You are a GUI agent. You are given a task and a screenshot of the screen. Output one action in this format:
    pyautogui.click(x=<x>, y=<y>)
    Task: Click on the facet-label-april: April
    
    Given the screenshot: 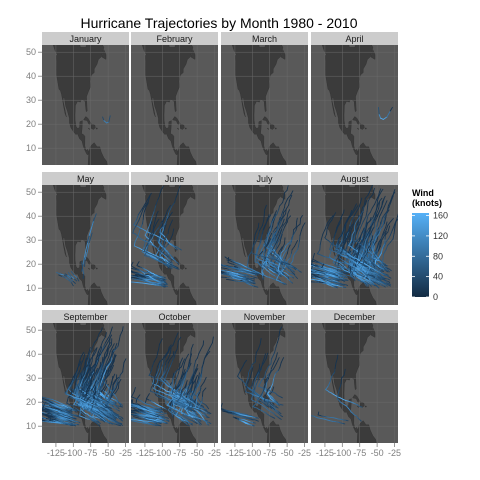 What is the action you would take?
    pyautogui.click(x=354, y=39)
    